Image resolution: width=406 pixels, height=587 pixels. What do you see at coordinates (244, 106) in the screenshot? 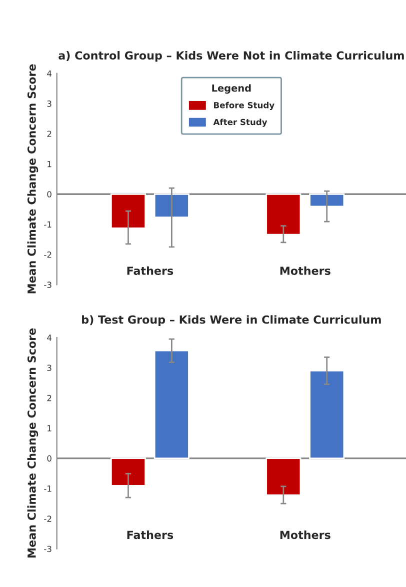
I see `legend-label: Before Study` at bounding box center [244, 106].